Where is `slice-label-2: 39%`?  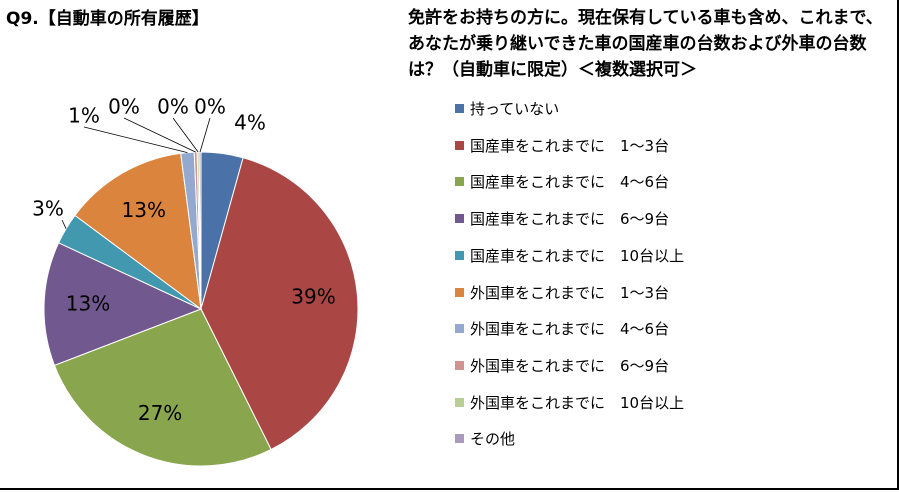
slice-label-2: 39% is located at coordinates (313, 297).